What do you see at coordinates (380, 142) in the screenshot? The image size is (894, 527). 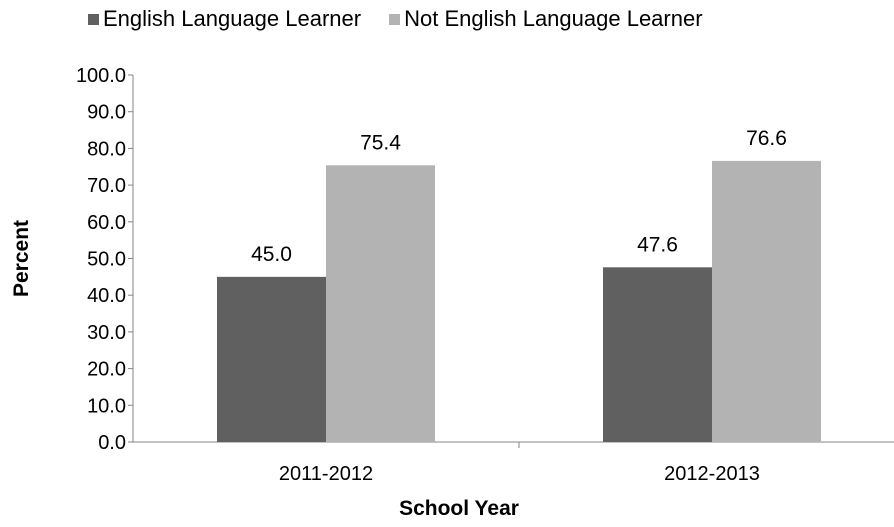 I see `data-label: 75.4` at bounding box center [380, 142].